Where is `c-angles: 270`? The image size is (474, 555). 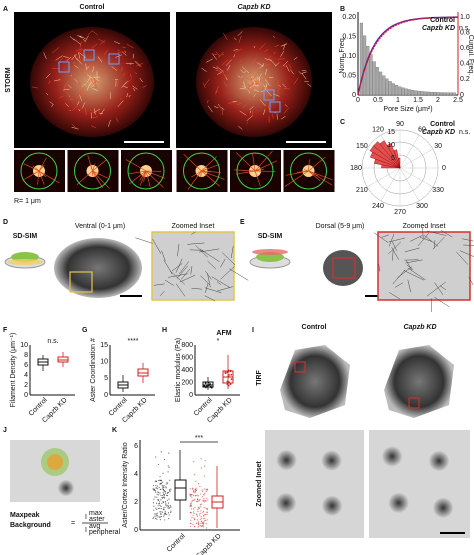
c-angles: 270 is located at coordinates (400, 212).